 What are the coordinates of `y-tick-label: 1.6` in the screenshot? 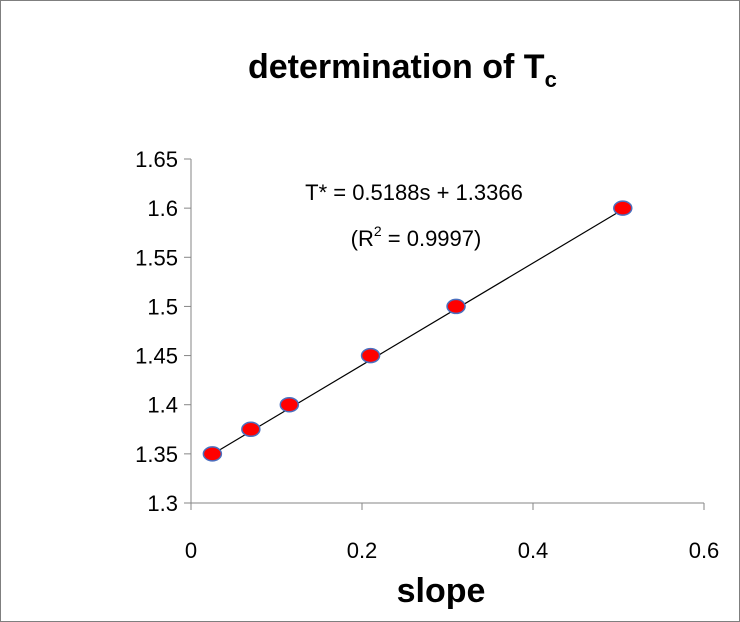 It's located at (162, 208).